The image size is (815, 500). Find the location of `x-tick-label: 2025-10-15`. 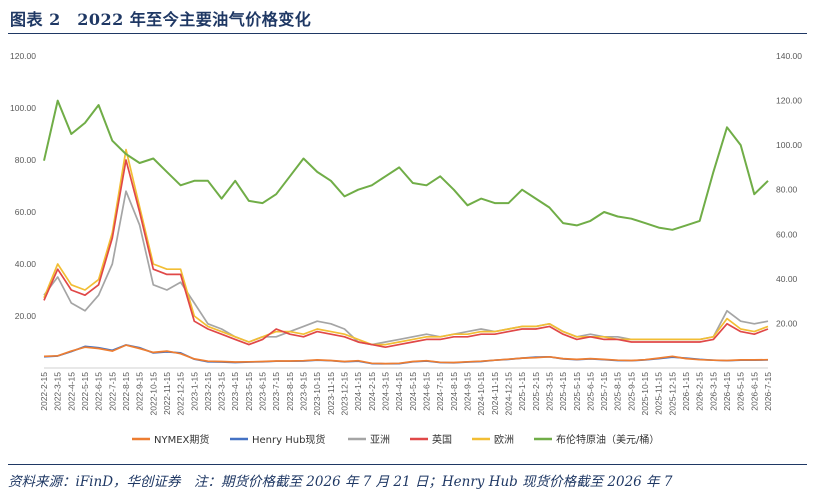

x-tick-label: 2025-10-15 is located at coordinates (645, 394).